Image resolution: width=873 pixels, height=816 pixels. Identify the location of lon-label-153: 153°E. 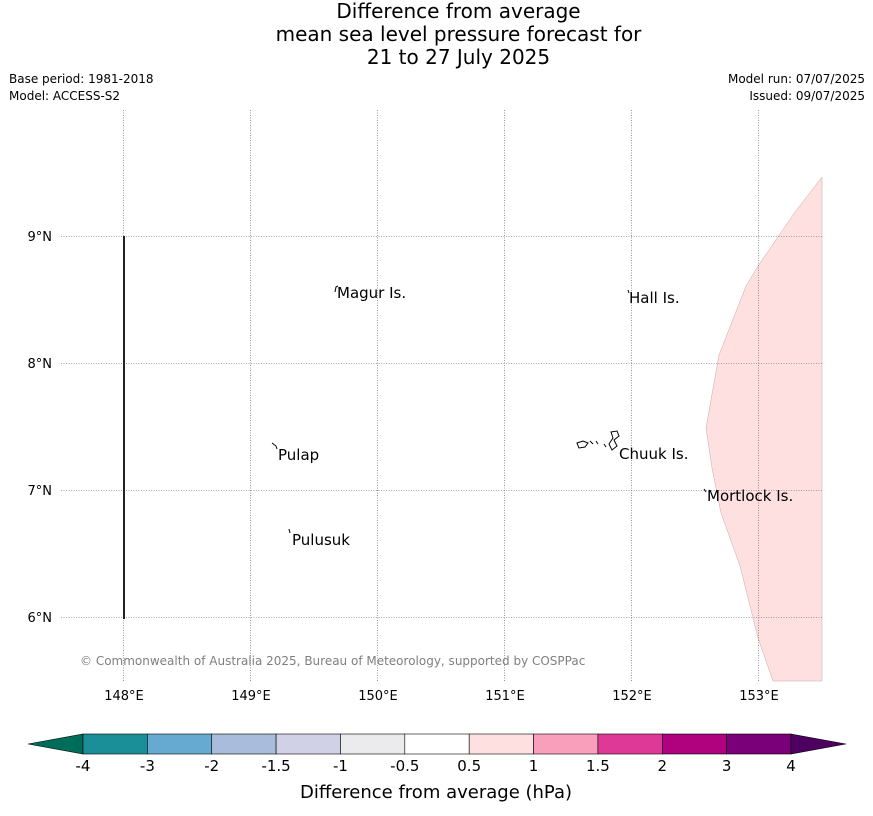
(759, 696).